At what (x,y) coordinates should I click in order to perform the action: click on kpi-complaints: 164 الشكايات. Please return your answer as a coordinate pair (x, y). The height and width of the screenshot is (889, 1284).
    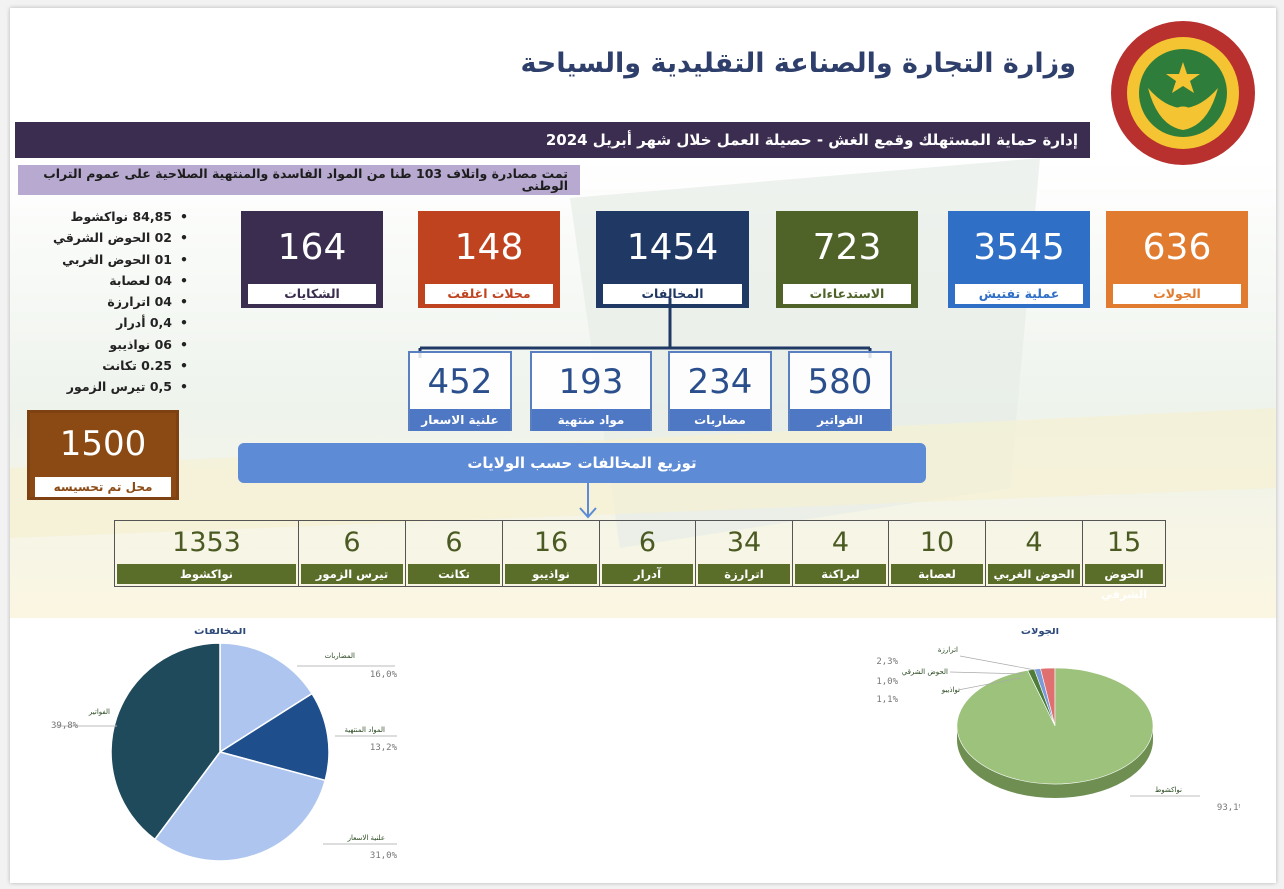
    Looking at the image, I should click on (312, 259).